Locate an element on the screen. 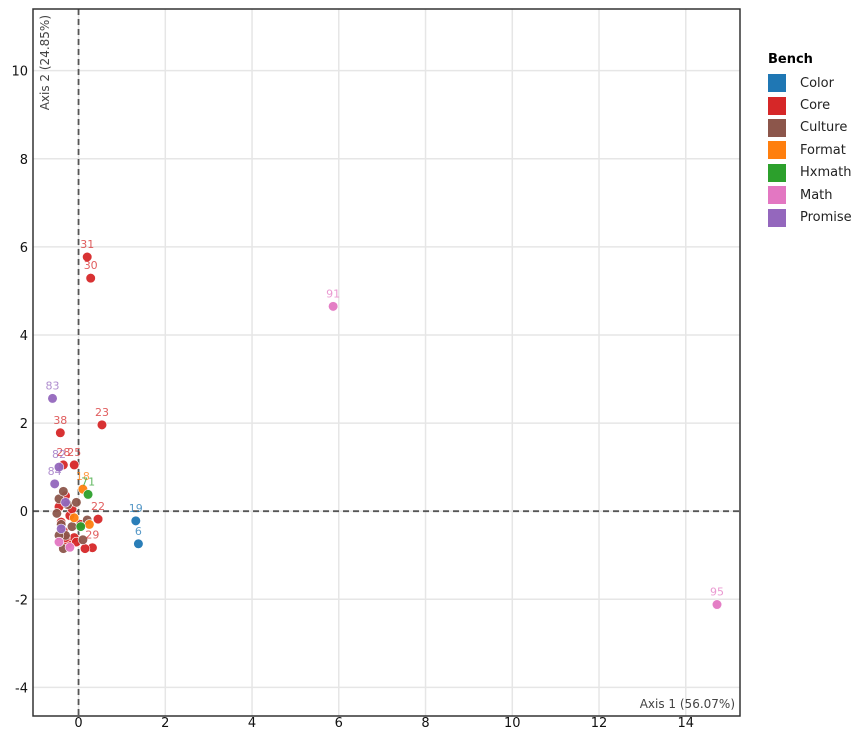  promise-point-label: 82 is located at coordinates (59, 454).